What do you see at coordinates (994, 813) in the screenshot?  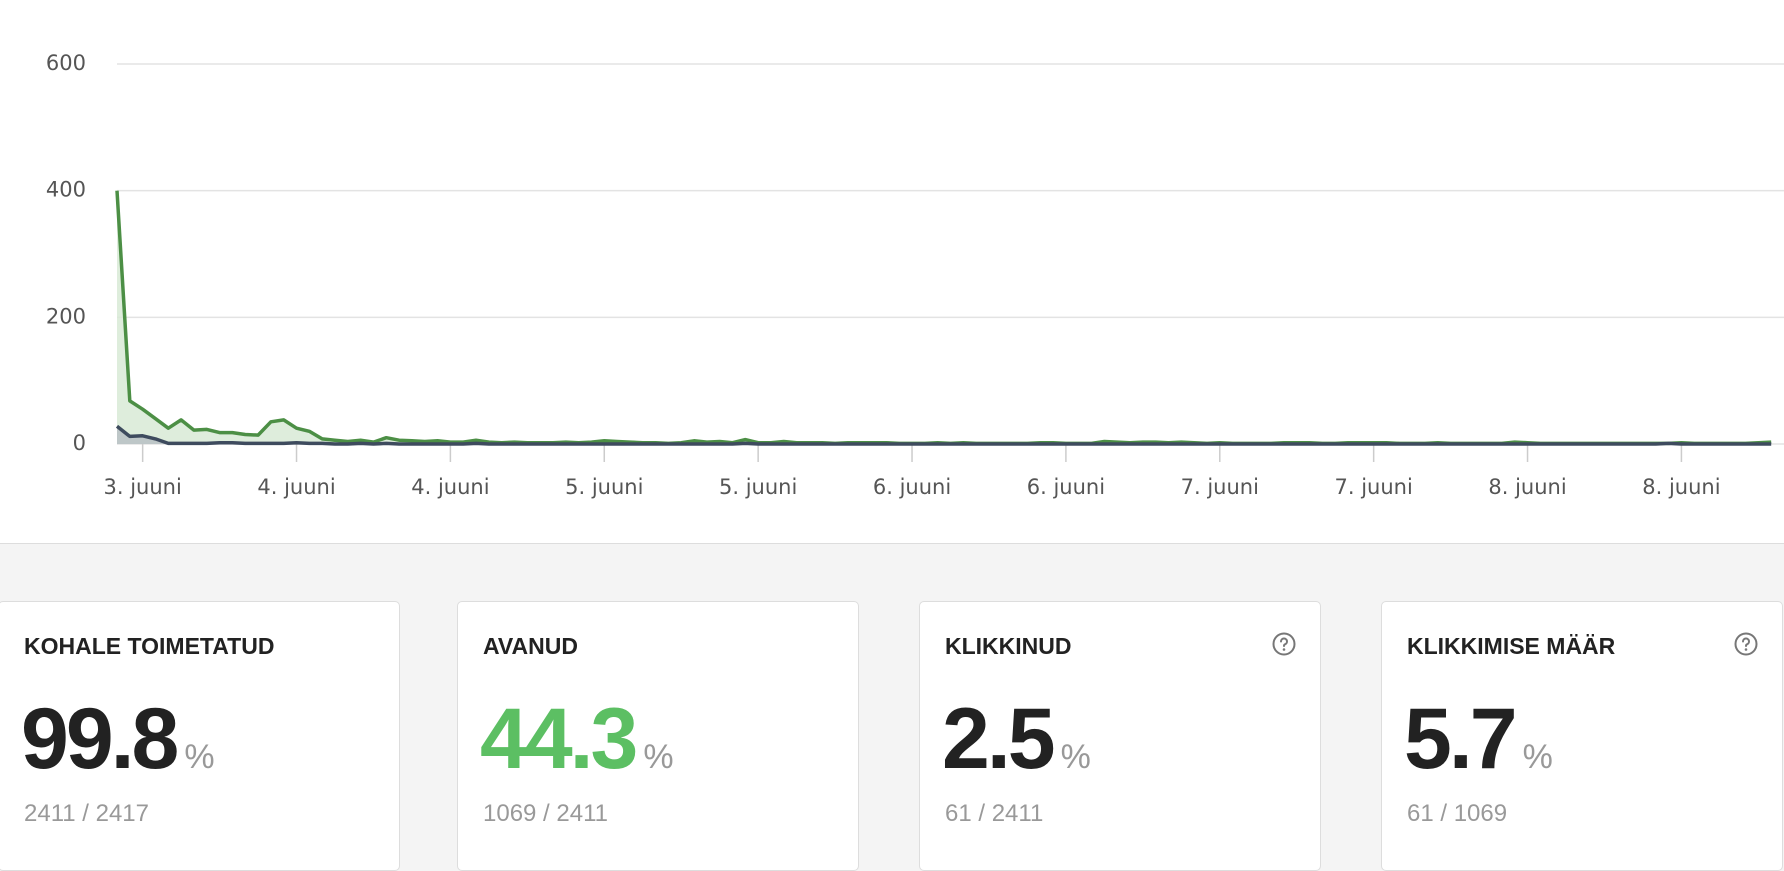 I see `card-sub: 61 / 2411` at bounding box center [994, 813].